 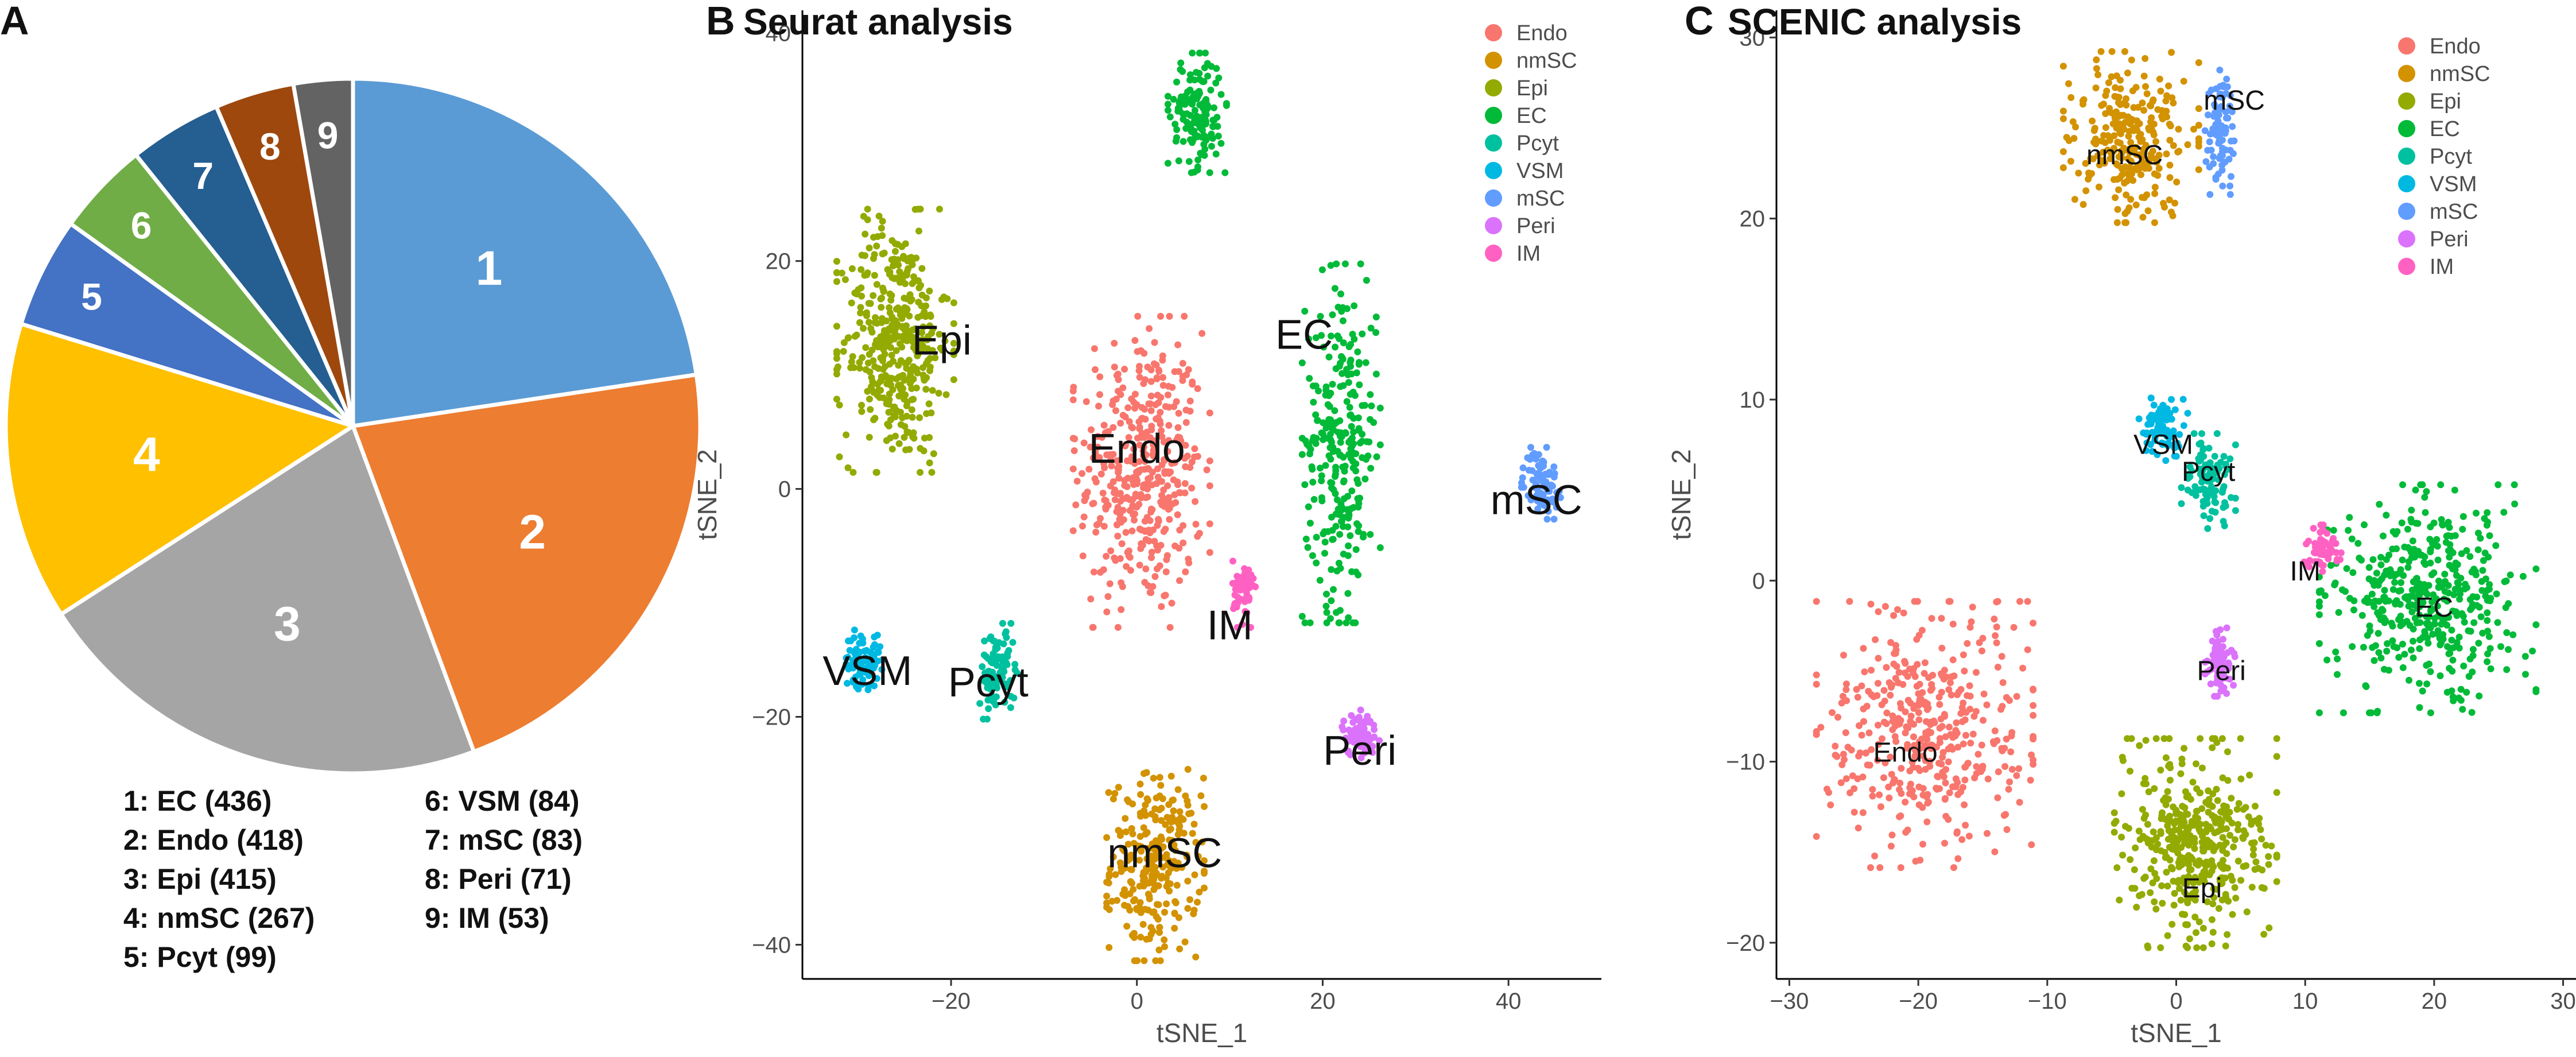 I want to click on x-tick-label: −20, so click(x=1918, y=1002).